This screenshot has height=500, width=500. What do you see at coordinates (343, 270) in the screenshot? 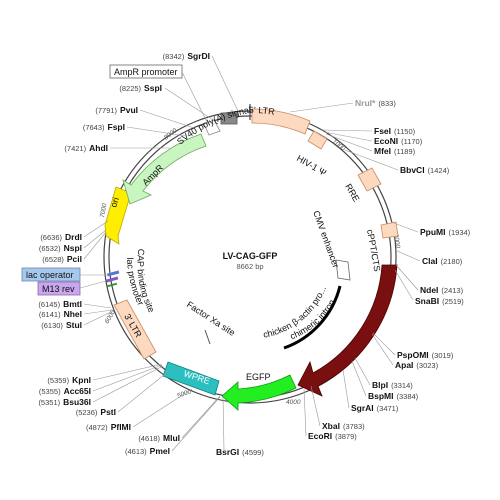
I see `cmv-enhancer-feature` at bounding box center [343, 270].